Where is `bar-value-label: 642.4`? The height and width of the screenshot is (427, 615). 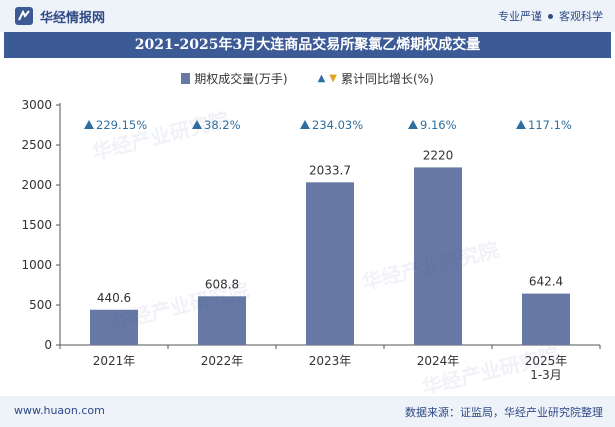 bar-value-label: 642.4 is located at coordinates (546, 282).